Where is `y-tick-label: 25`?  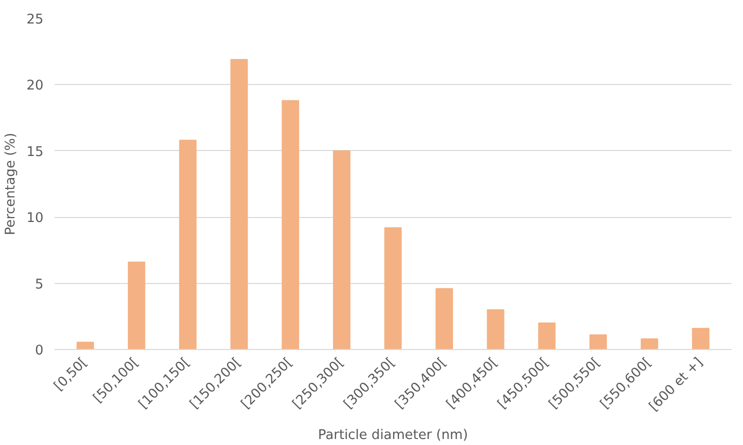 y-tick-label: 25 is located at coordinates (35, 20).